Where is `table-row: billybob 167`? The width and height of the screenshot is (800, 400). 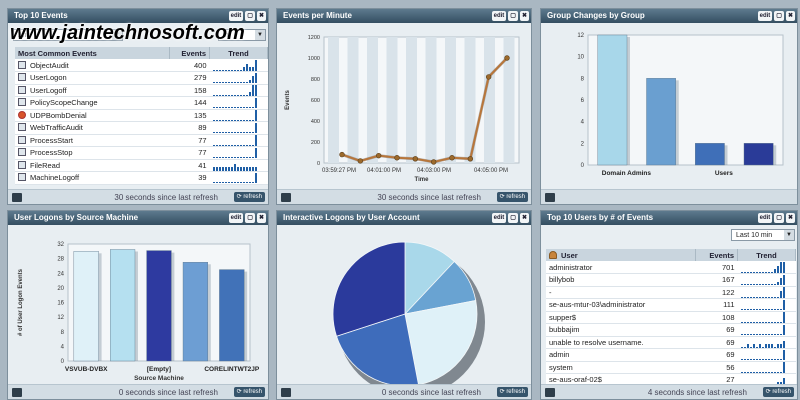
table-row: billybob 167 is located at coordinates (671, 280).